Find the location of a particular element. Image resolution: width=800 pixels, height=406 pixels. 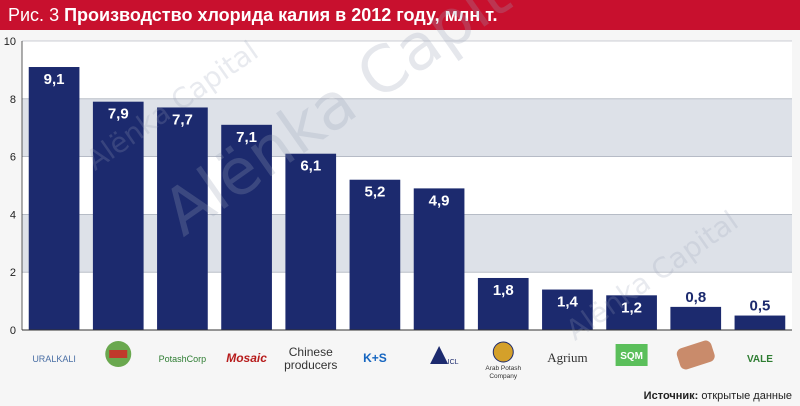

figure-number: Рис. 3 is located at coordinates (34, 14).